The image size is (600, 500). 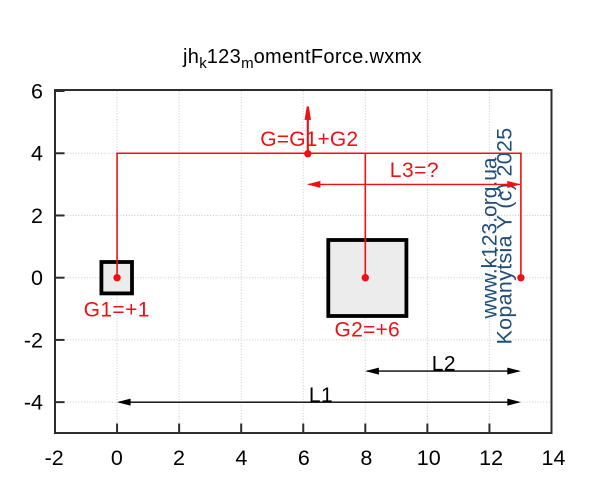 What do you see at coordinates (504, 235) in the screenshot?
I see `svg-text: Kopanytsia Y (c) 2025` at bounding box center [504, 235].